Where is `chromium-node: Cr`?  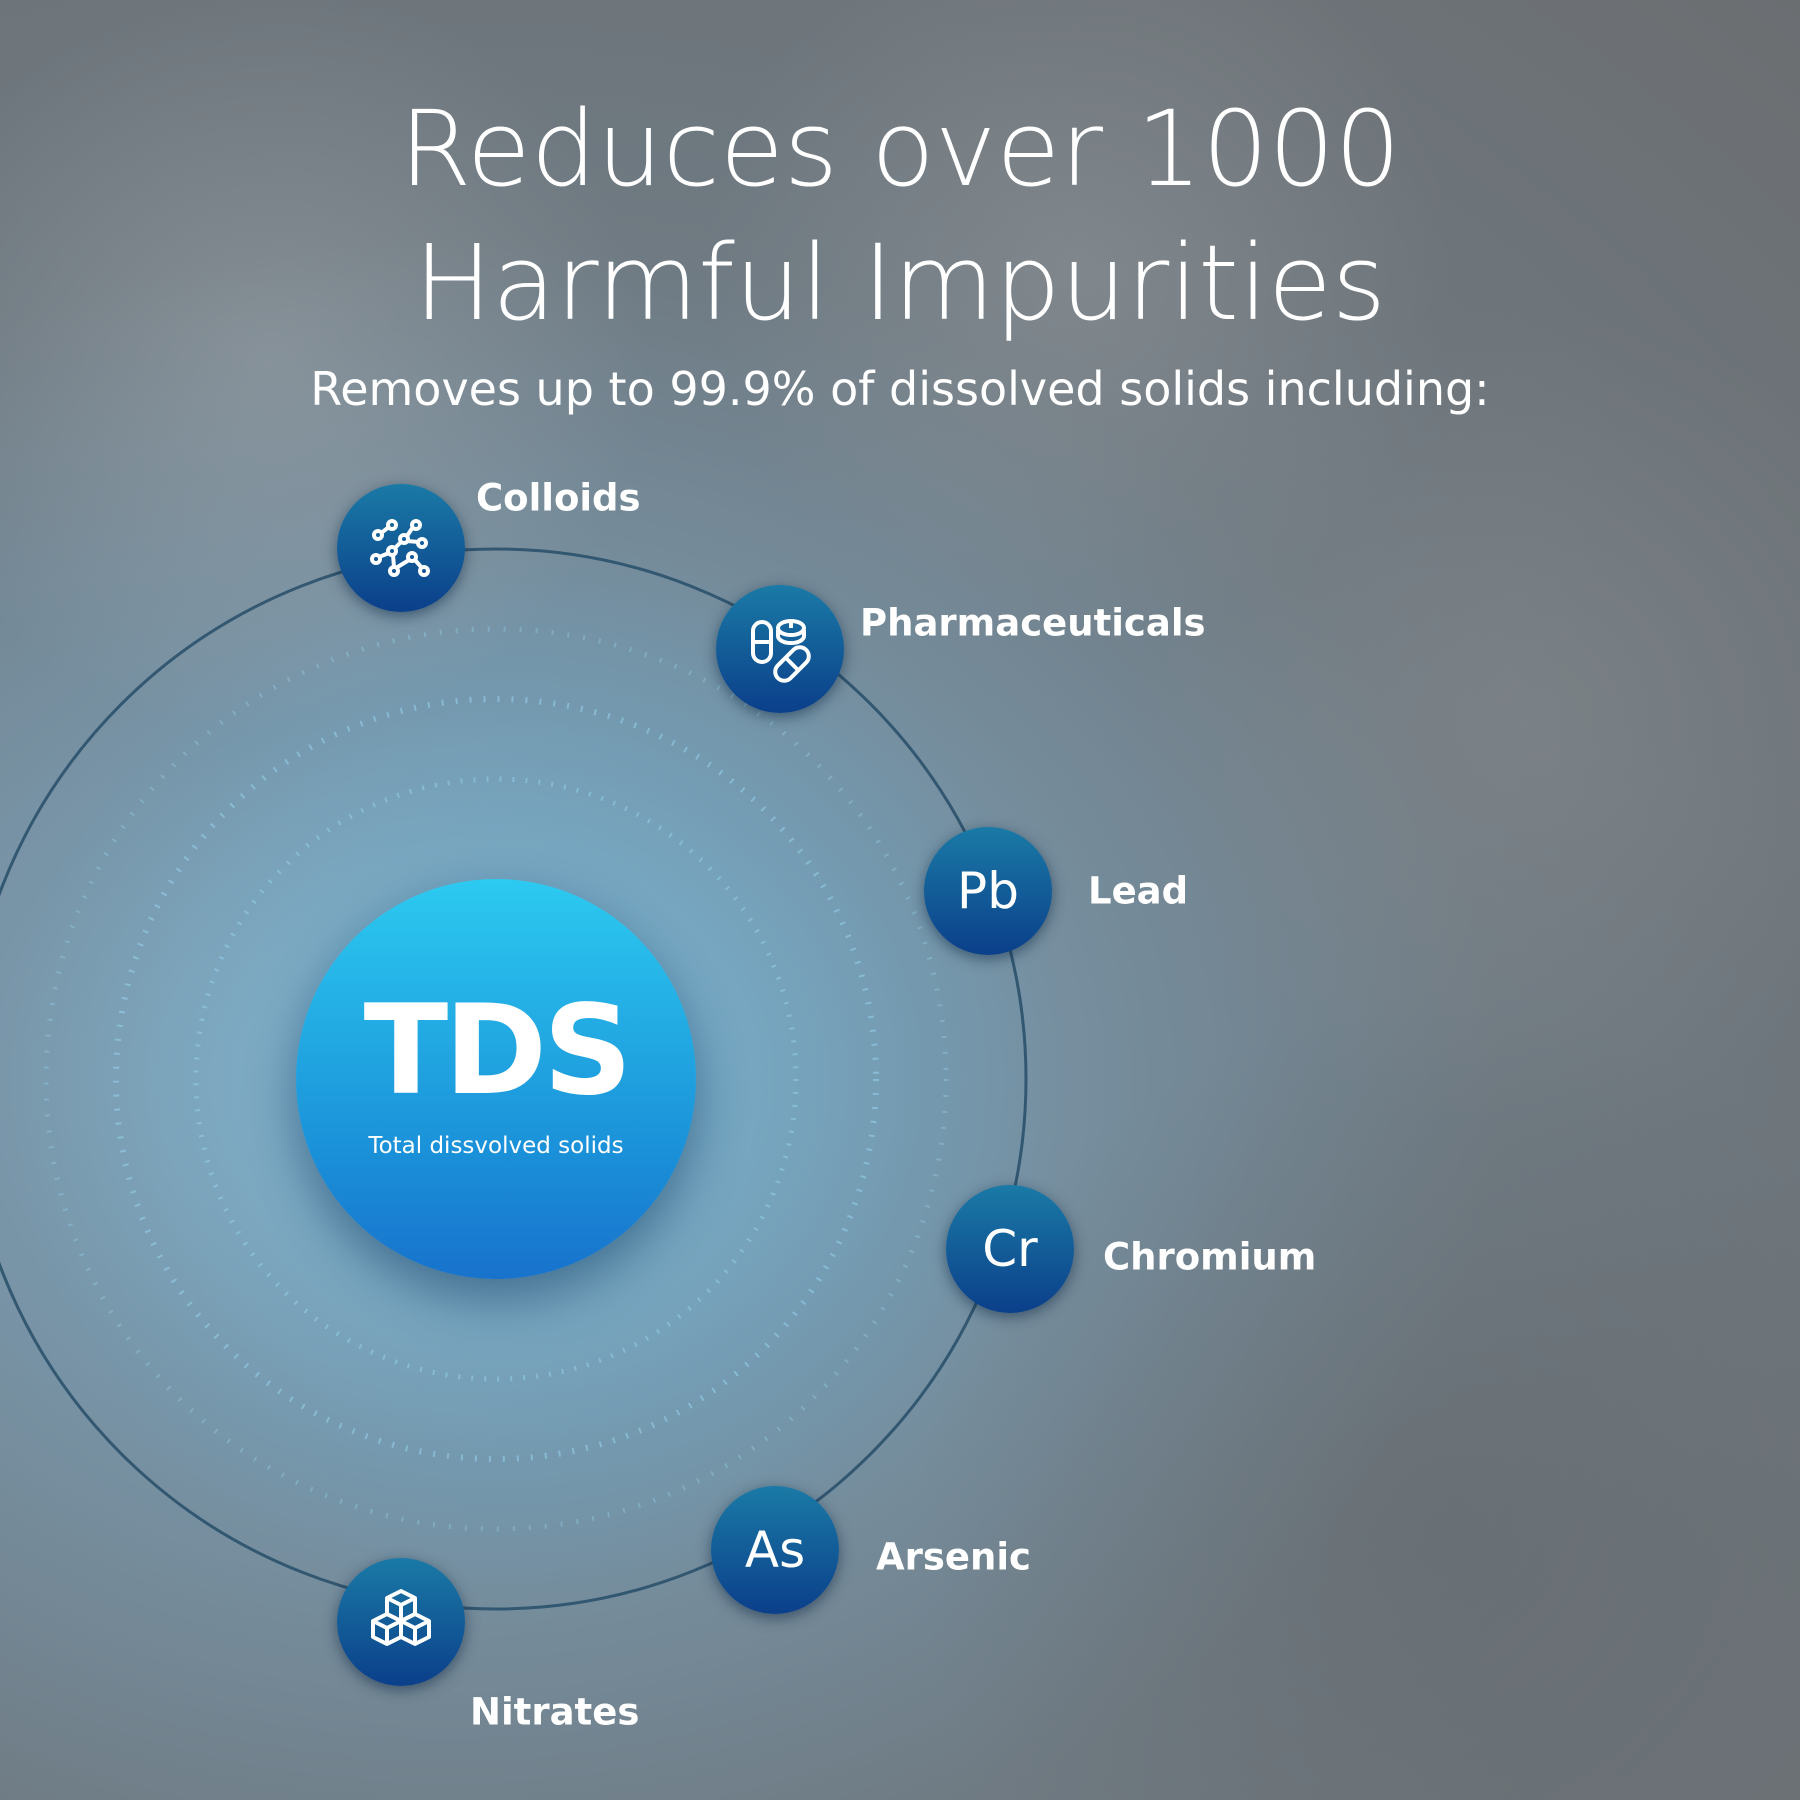 chromium-node: Cr is located at coordinates (1010, 1249).